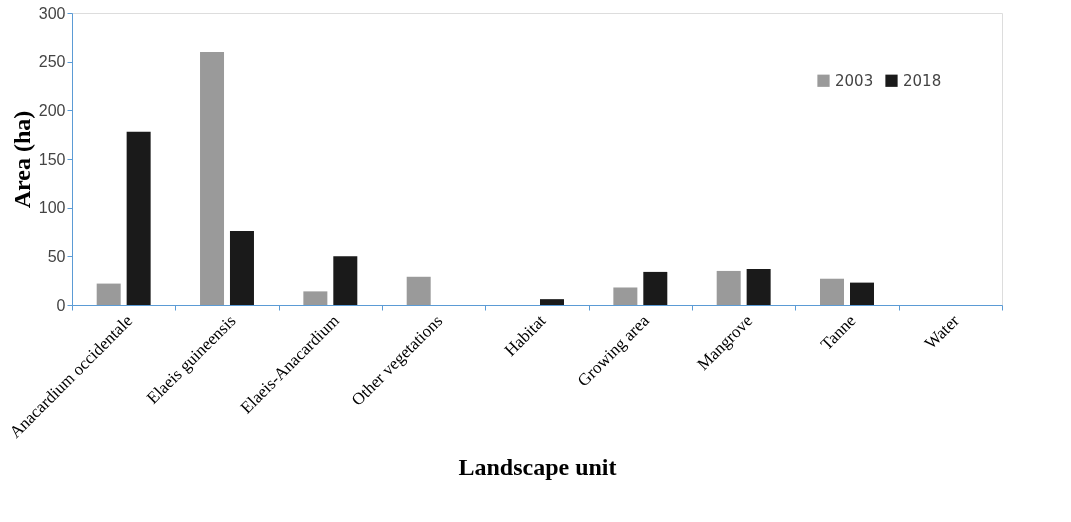  What do you see at coordinates (21, 159) in the screenshot?
I see `y-axis-title: Area (ha)` at bounding box center [21, 159].